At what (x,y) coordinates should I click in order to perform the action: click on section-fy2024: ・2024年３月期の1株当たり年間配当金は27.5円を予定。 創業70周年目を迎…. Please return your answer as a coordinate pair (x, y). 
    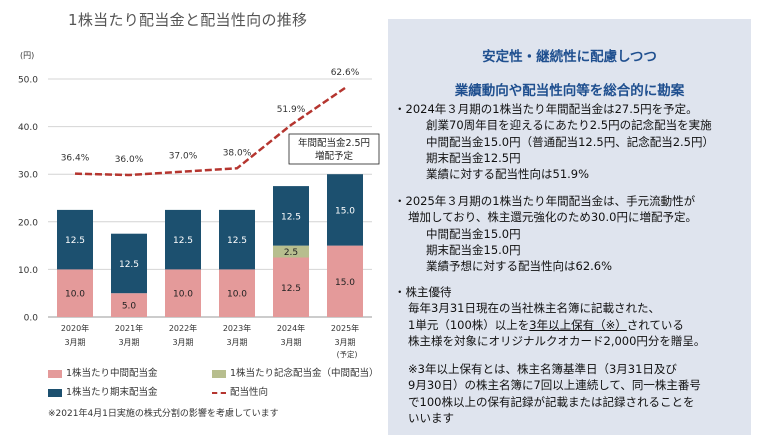
    Looking at the image, I should click on (554, 141).